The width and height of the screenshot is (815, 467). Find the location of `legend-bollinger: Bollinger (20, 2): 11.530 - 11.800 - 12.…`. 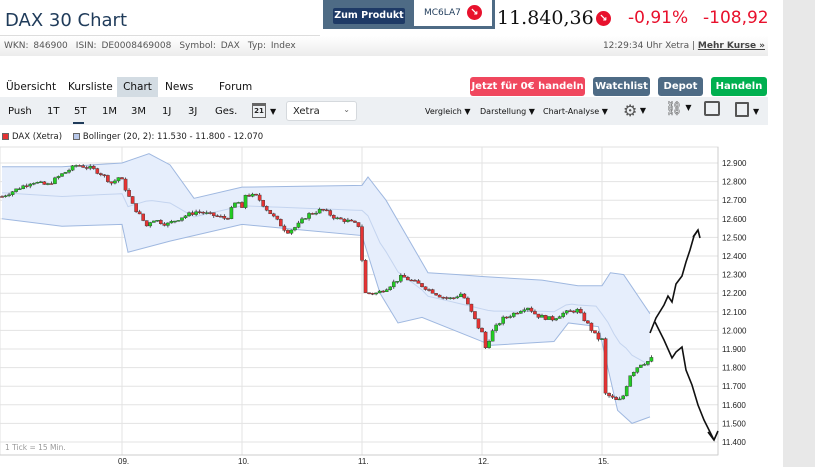

legend-bollinger: Bollinger (20, 2): 11.530 - 11.800 - 12.… is located at coordinates (173, 137).